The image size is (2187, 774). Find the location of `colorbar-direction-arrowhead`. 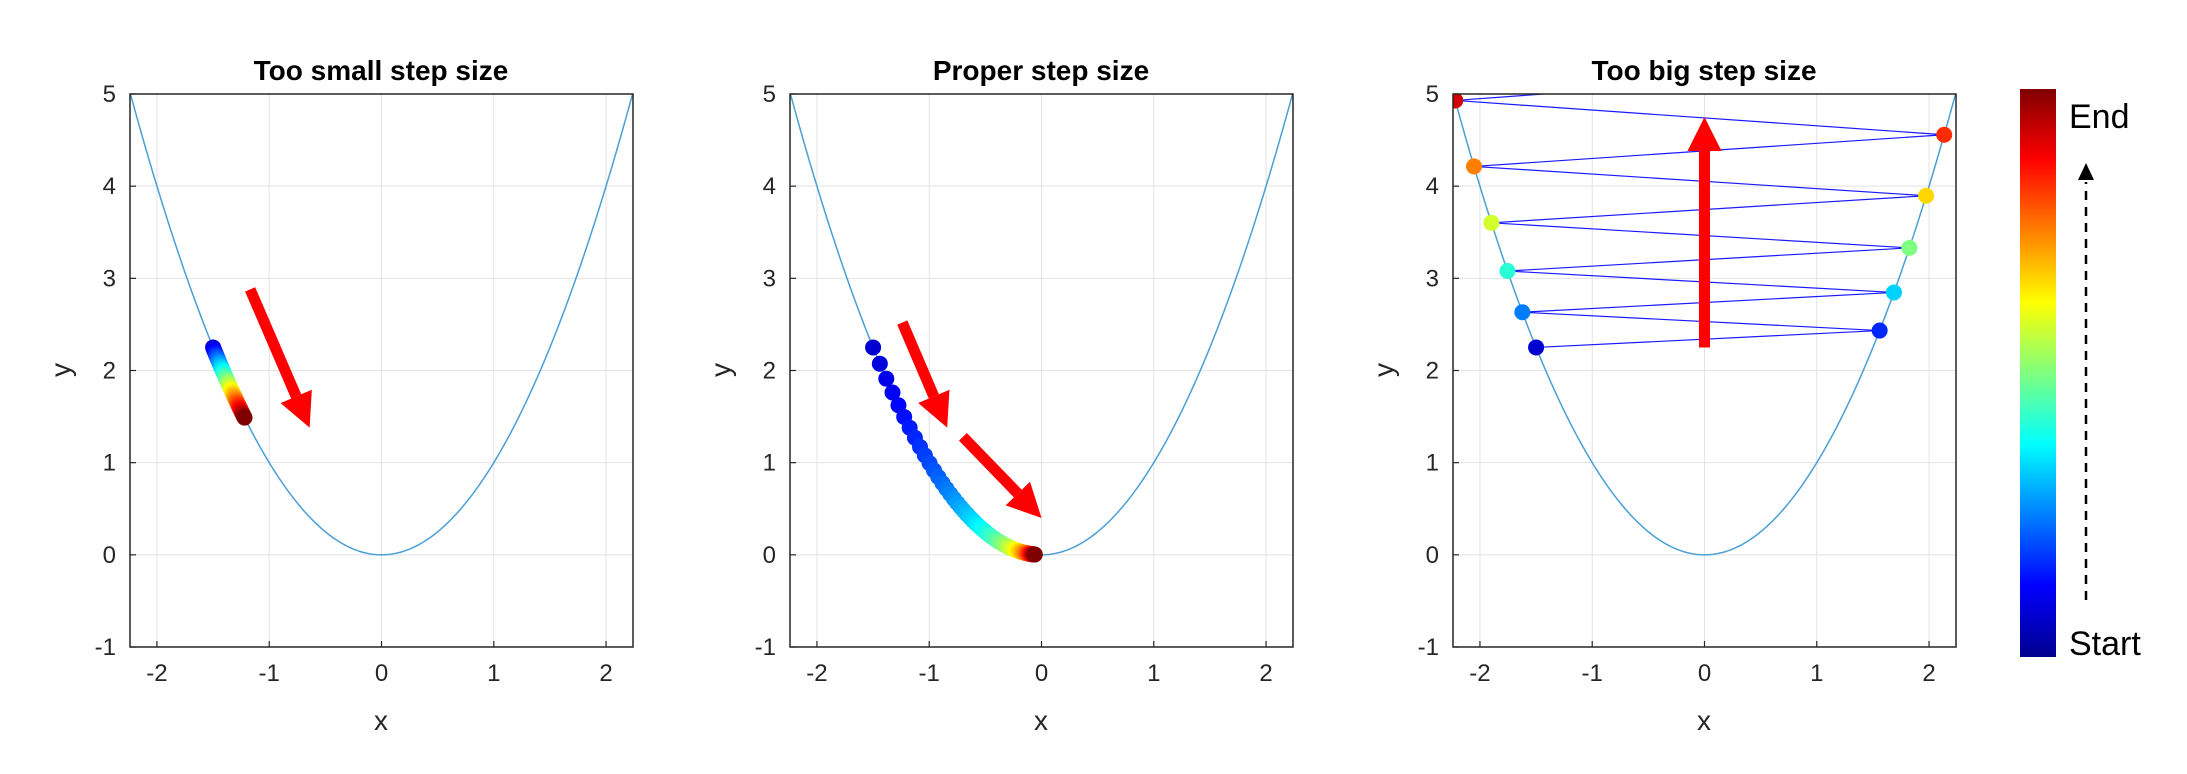

colorbar-direction-arrowhead is located at coordinates (2086, 171).